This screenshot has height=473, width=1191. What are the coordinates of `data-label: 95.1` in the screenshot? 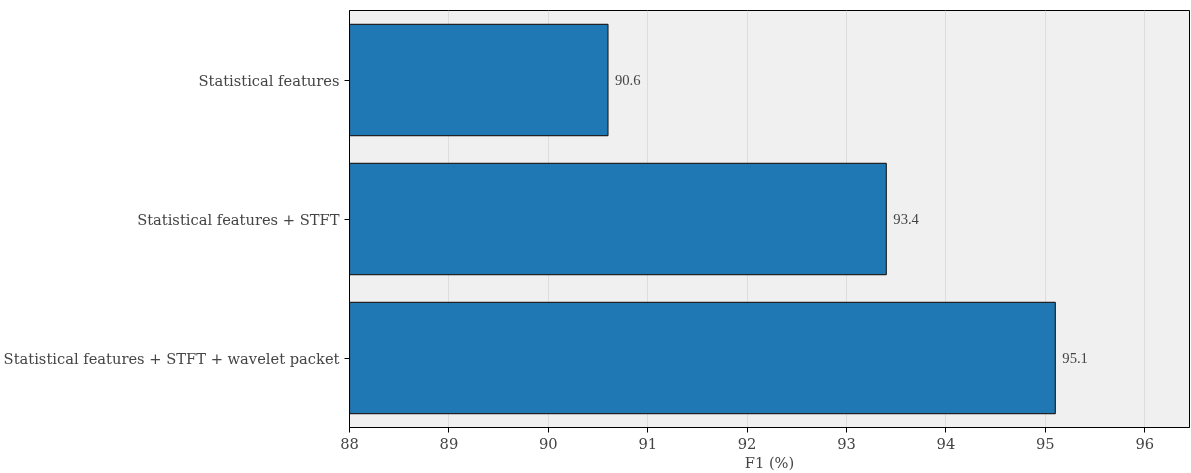 It's located at (1075, 358).